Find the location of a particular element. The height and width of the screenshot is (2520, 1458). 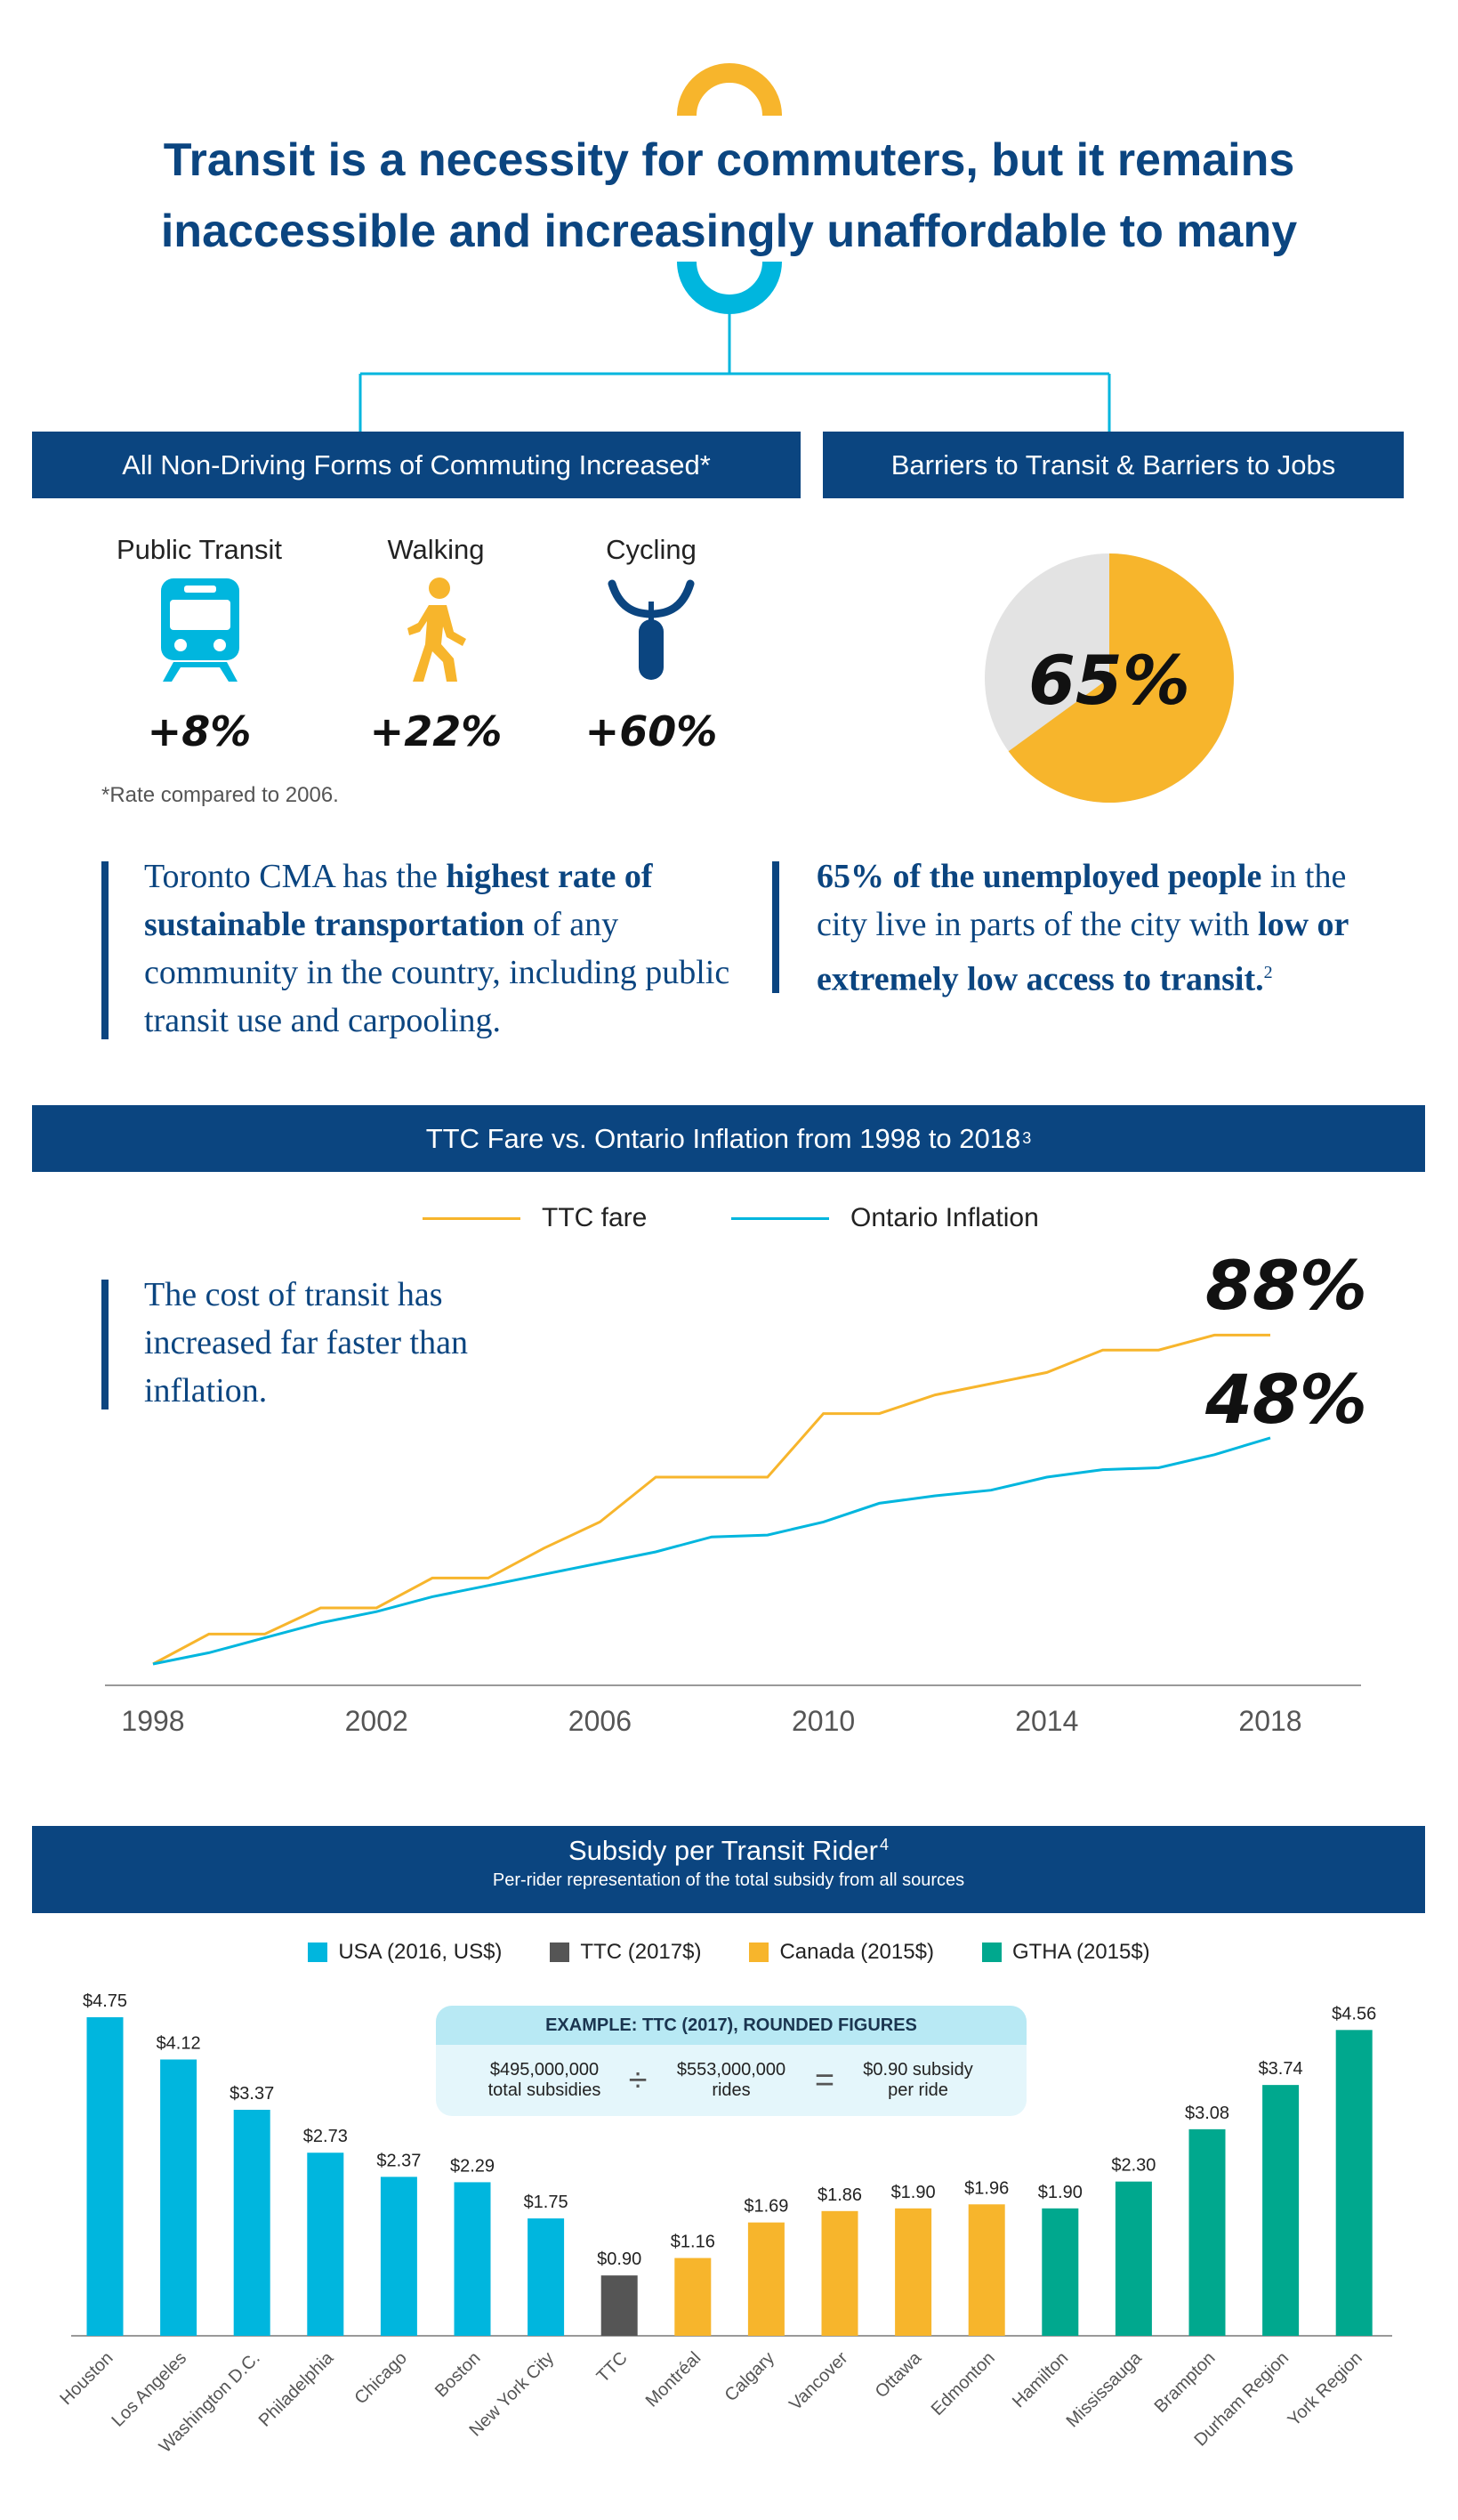

equals-symbol: = is located at coordinates (824, 2080).